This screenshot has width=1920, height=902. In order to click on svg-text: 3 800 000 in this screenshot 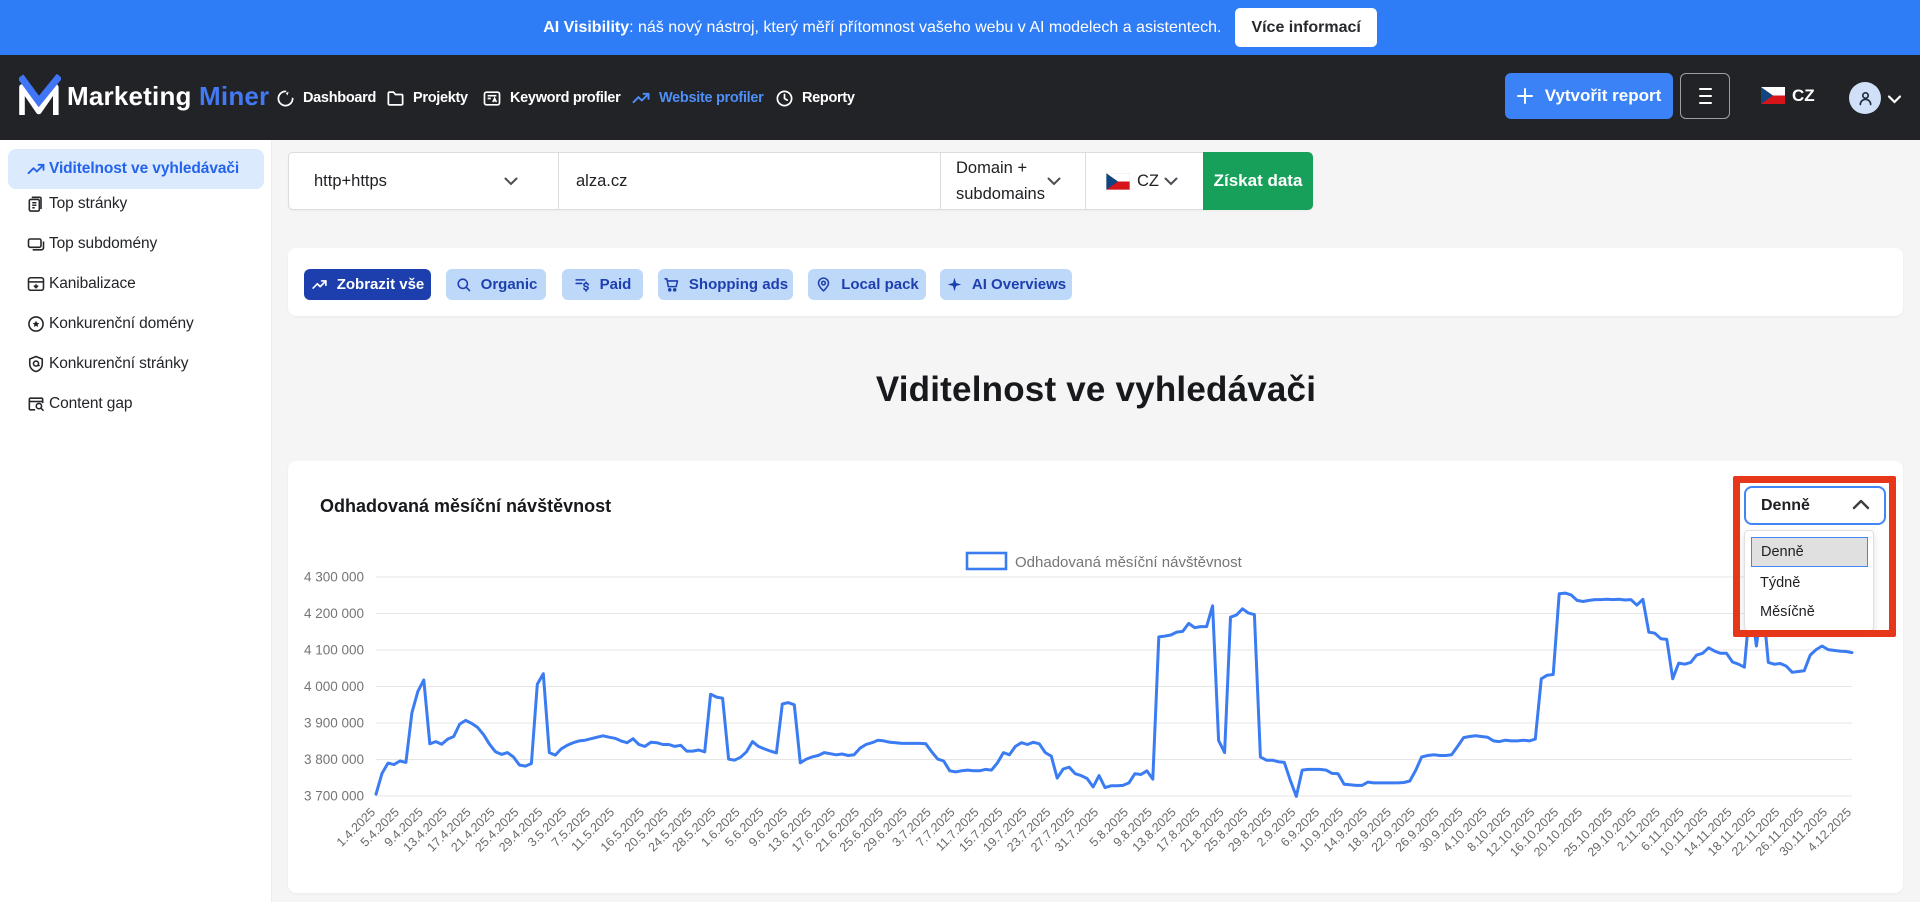, I will do `click(334, 759)`.